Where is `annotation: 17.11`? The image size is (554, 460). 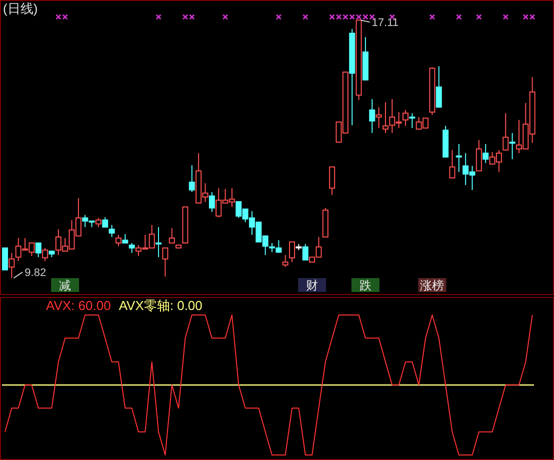 annotation: 17.11 is located at coordinates (385, 23).